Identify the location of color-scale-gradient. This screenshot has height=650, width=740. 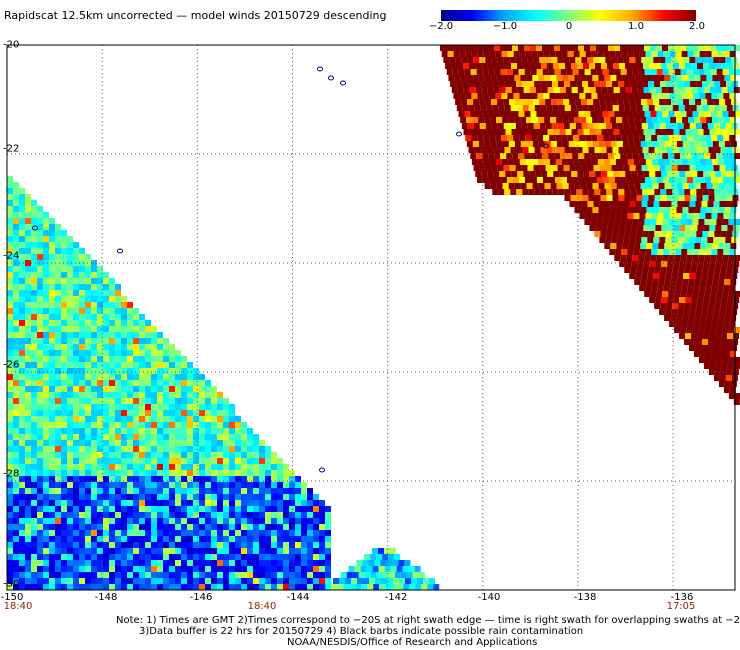
(568, 15).